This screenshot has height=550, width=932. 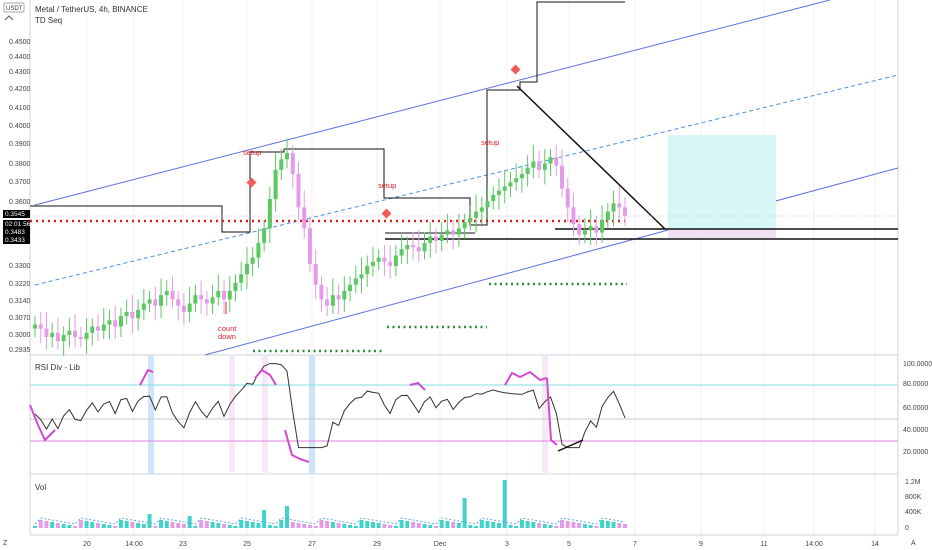 I want to click on time-tick-label: 14:00, so click(x=814, y=544).